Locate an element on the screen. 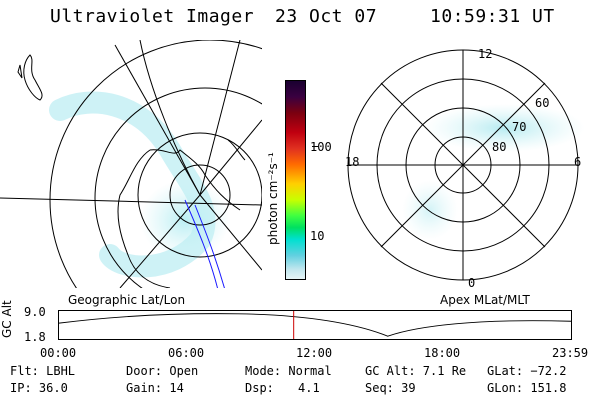 This screenshot has height=400, width=600. antarctica-coastline is located at coordinates (179, 218).